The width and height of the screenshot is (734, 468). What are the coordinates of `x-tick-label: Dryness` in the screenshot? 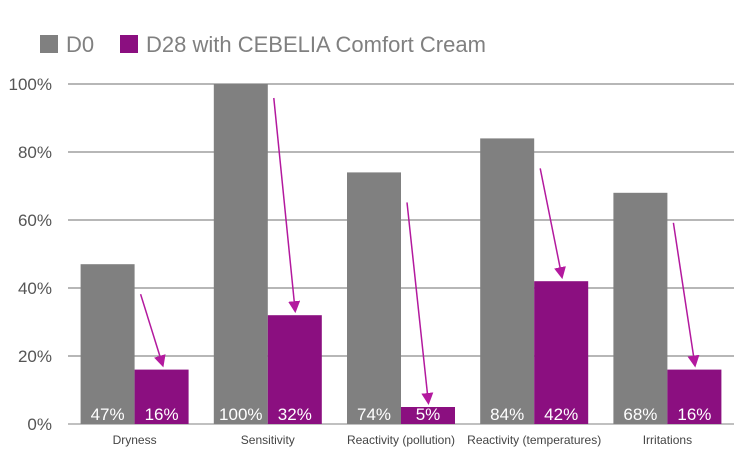 It's located at (135, 440).